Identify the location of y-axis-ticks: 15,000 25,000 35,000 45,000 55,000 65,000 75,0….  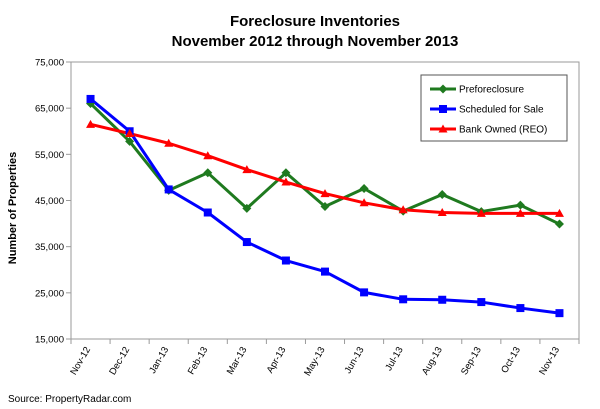
(53, 202).